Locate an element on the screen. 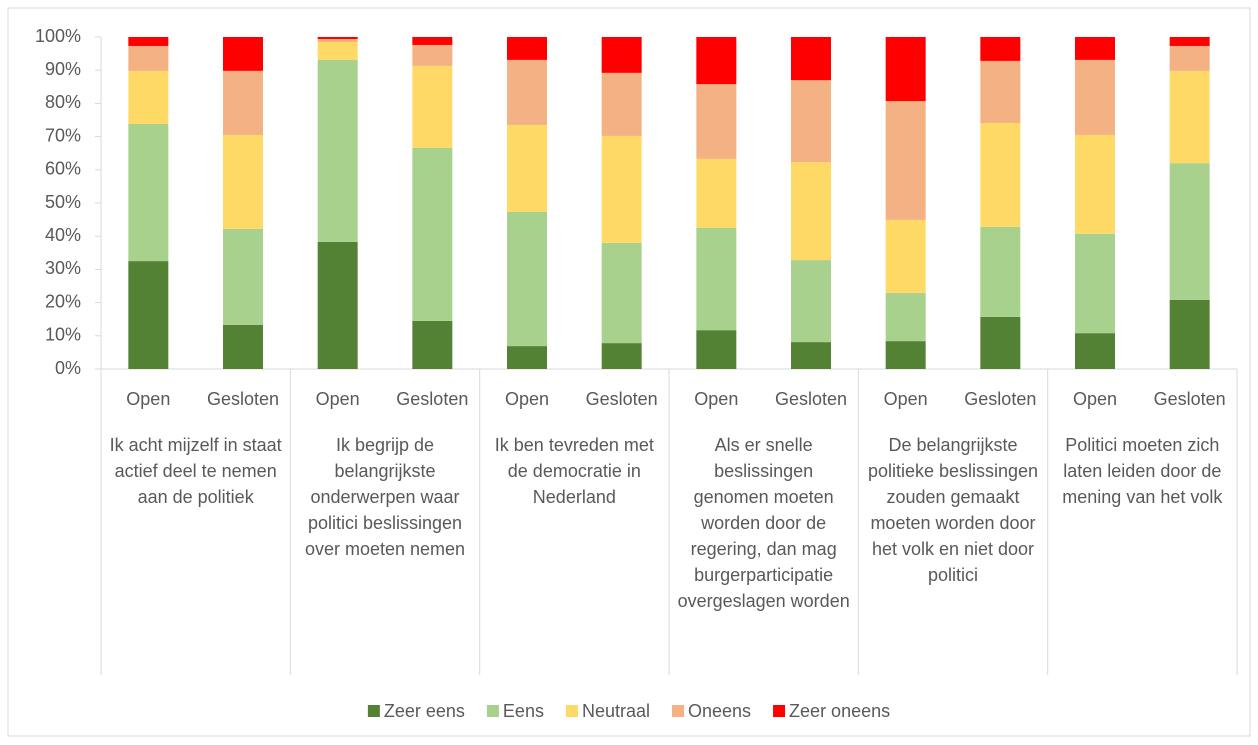 The height and width of the screenshot is (745, 1258). y-tick-label: 40% is located at coordinates (63, 235).